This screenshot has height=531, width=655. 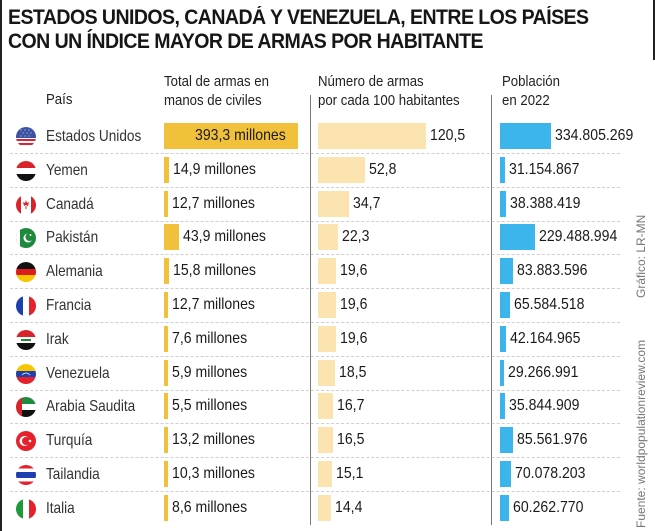 What do you see at coordinates (26, 137) in the screenshot?
I see `us-flag-icon` at bounding box center [26, 137].